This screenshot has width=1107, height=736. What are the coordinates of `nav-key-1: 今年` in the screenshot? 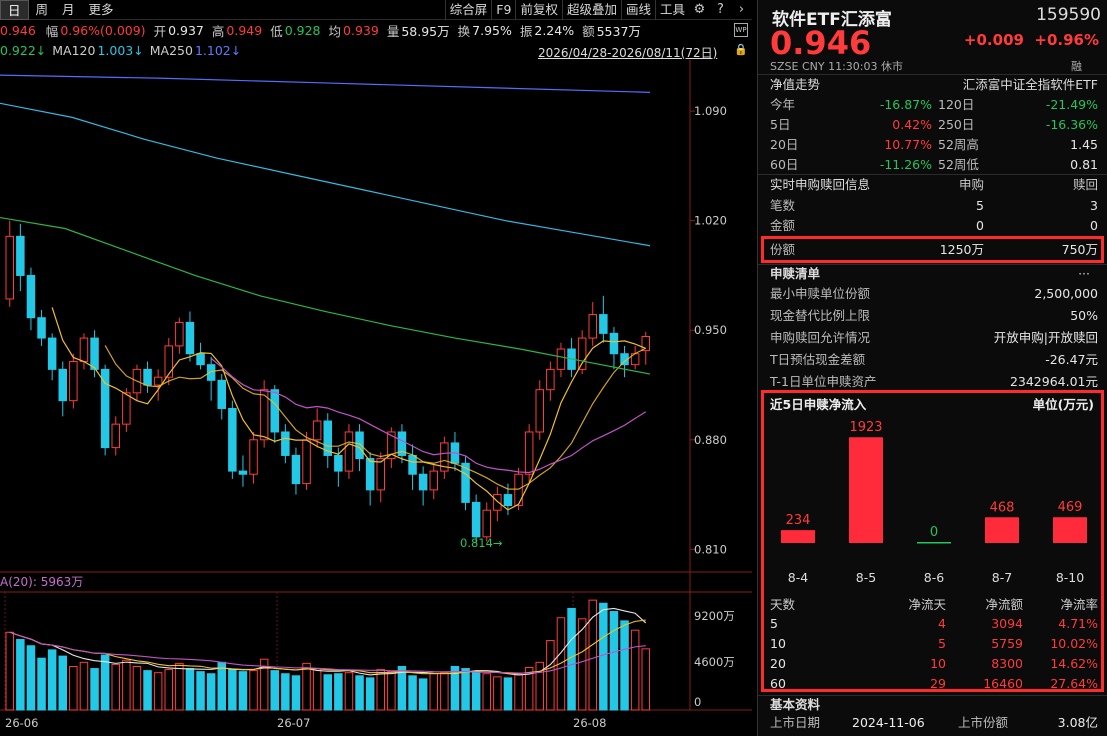 It's located at (783, 104).